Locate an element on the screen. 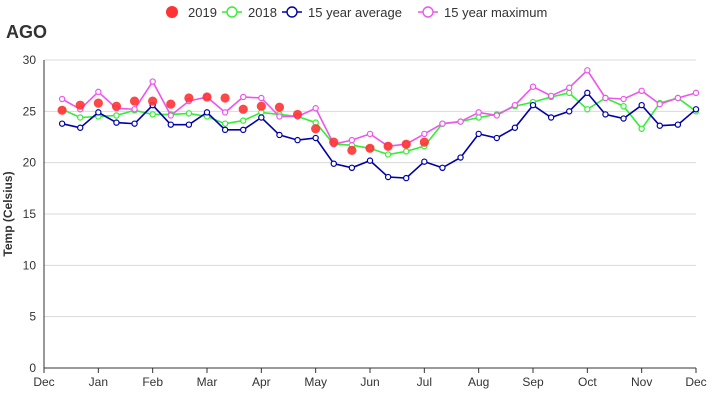 This screenshot has width=726, height=400. legend-item: 15 year maximum is located at coordinates (482, 12).